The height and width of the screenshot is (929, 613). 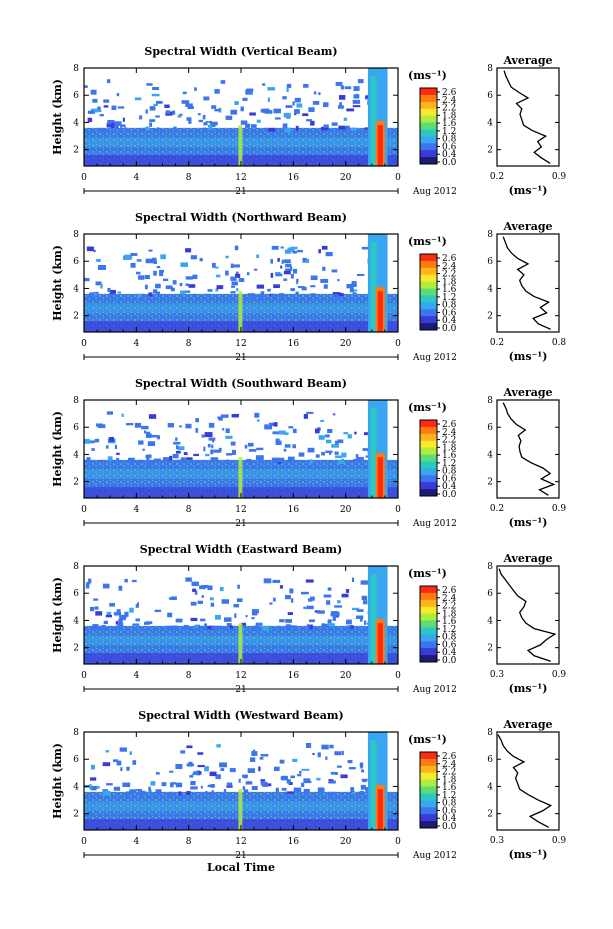 I want to click on colorbar-frame, so click(x=428, y=458).